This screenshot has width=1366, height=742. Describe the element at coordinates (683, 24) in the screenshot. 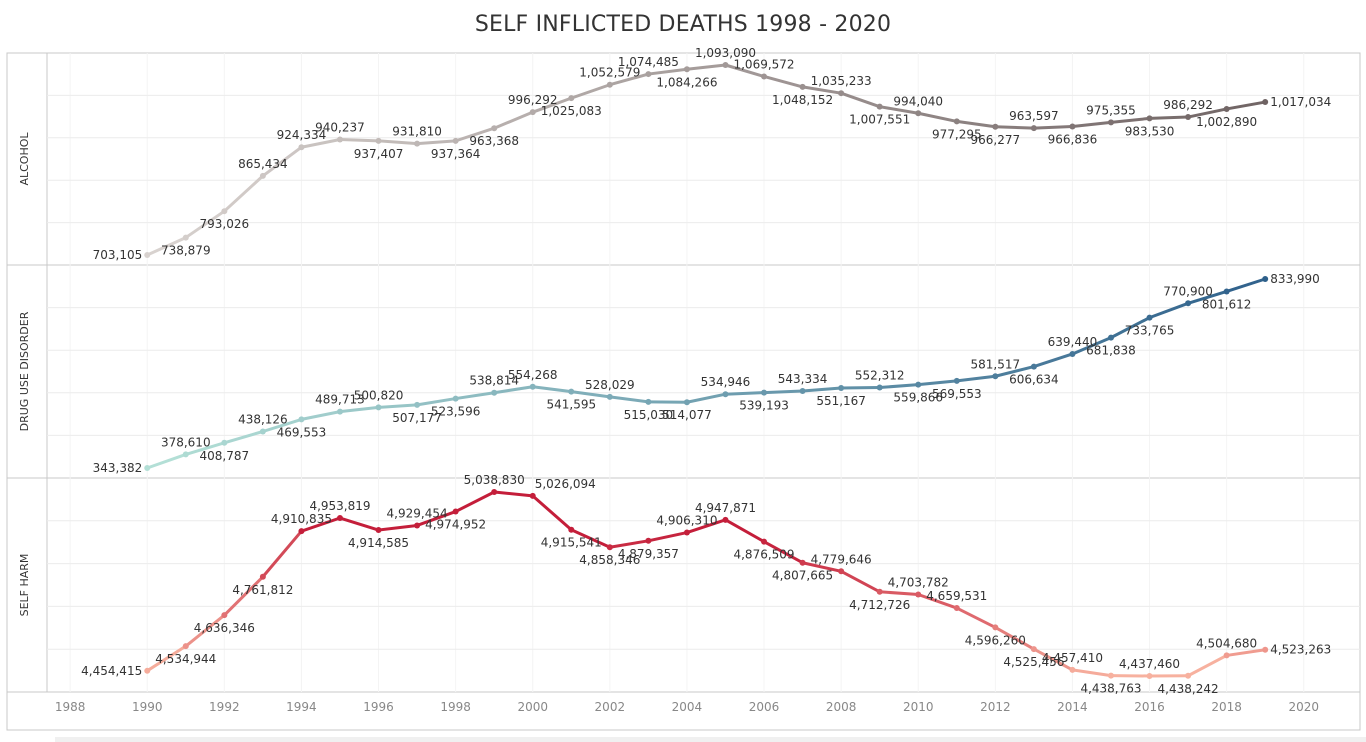

I see `chart-title: SELF INFLICTED DEATHS 1998 - 2020` at that location.